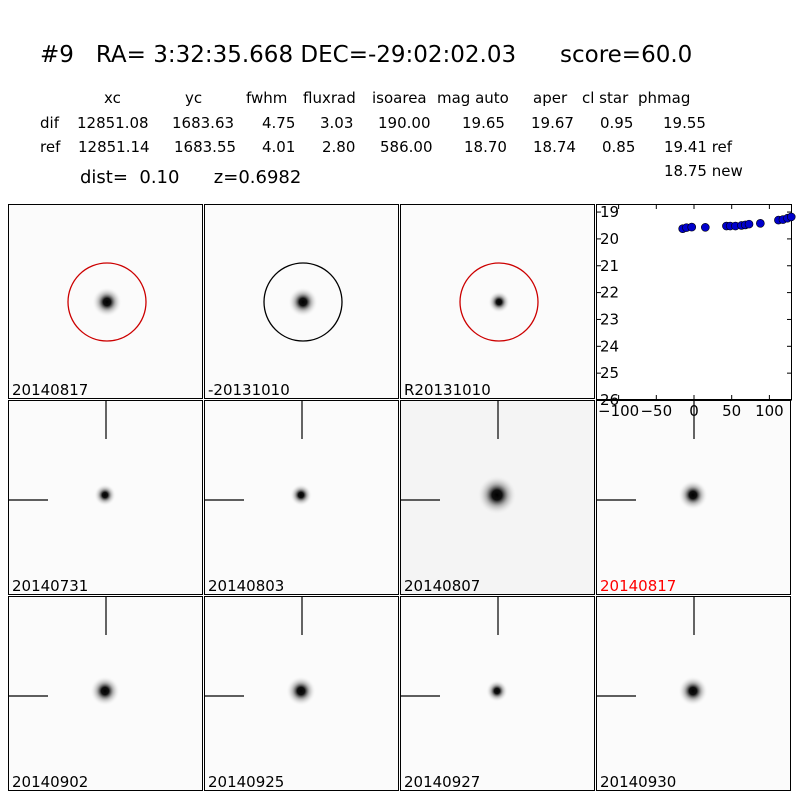 This screenshot has height=800, width=800. I want to click on y-tick-label: 26, so click(609, 400).